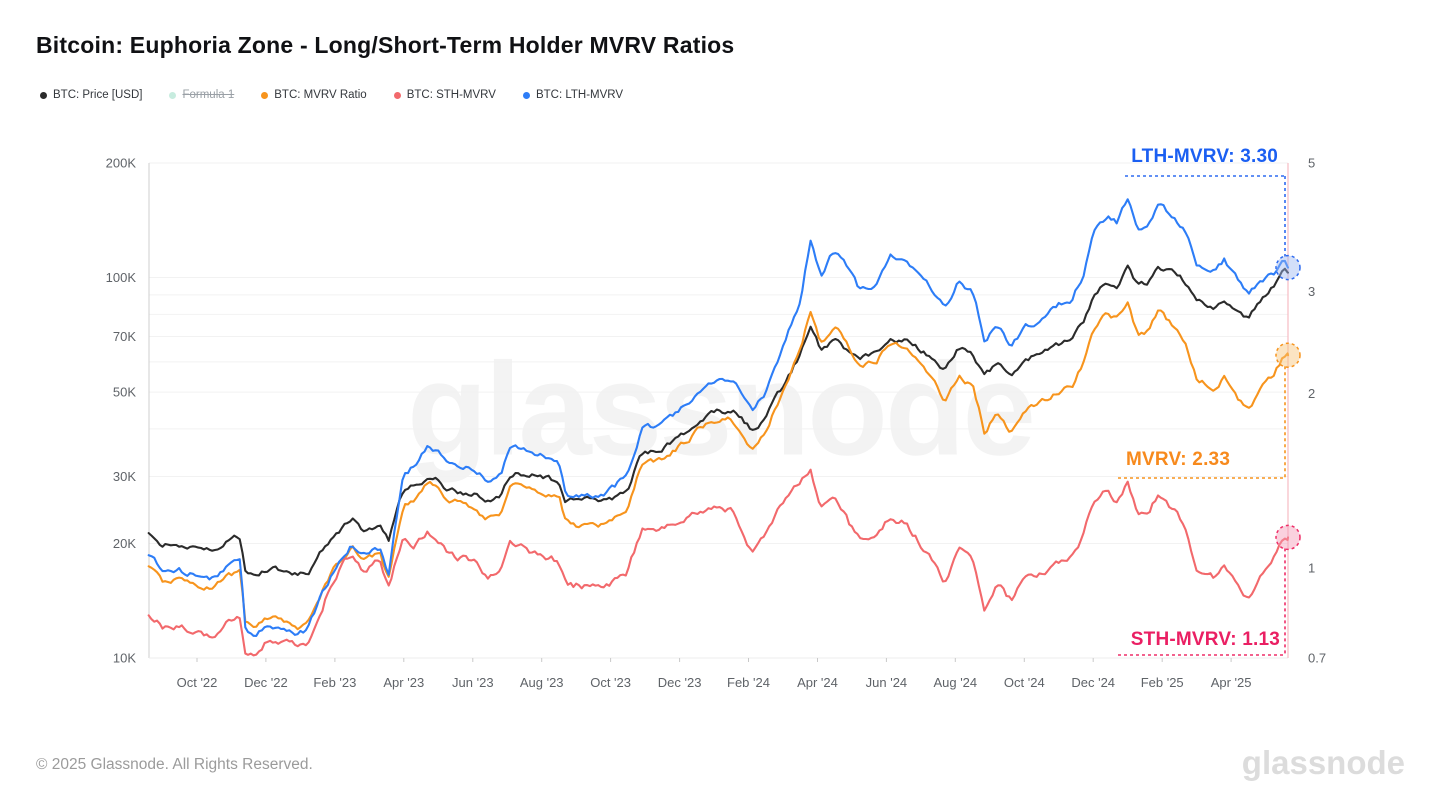  I want to click on sth-current-marker-ring, so click(1288, 537).